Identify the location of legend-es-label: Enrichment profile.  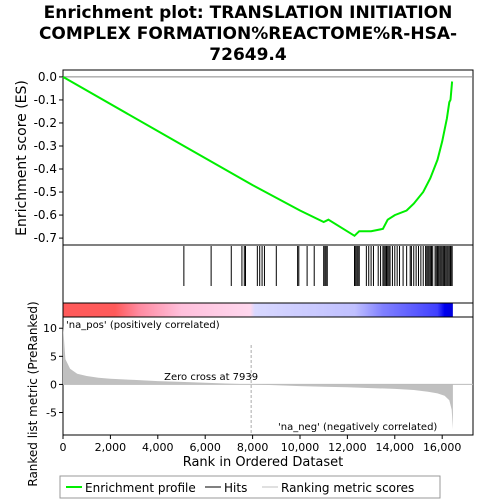
(140, 488).